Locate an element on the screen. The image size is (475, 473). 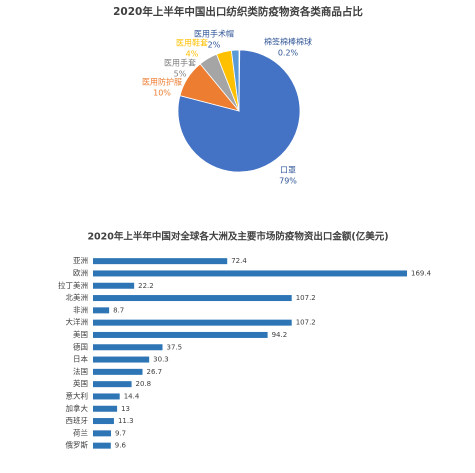
y-tick-label: 日本 is located at coordinates (80, 359).